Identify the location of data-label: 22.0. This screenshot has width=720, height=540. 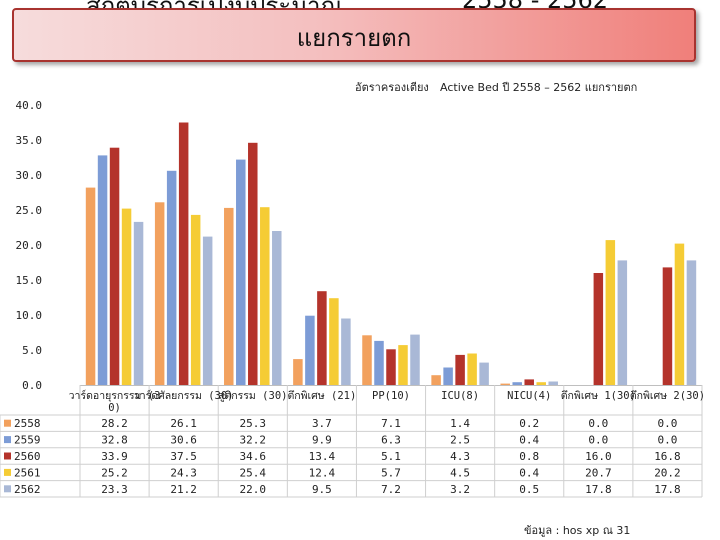
(253, 489).